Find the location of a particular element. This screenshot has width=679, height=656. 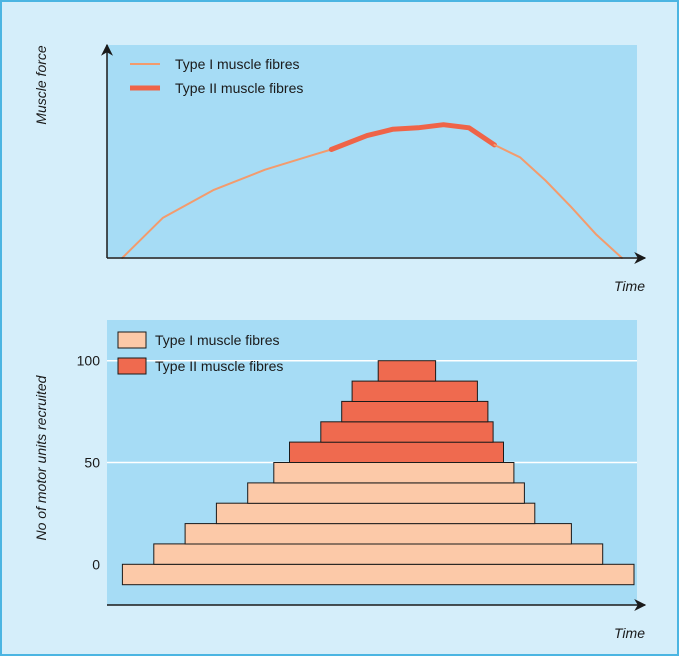

recruitment-y-ticks: 0 50 100 is located at coordinates (89, 463).